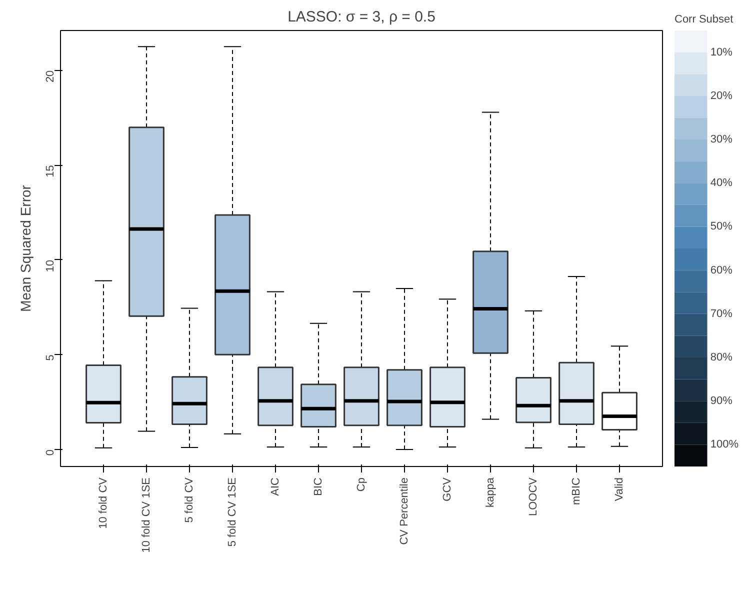 The height and width of the screenshot is (596, 756). Describe the element at coordinates (704, 20) in the screenshot. I see `color-bar-title: Corr Subset` at that location.